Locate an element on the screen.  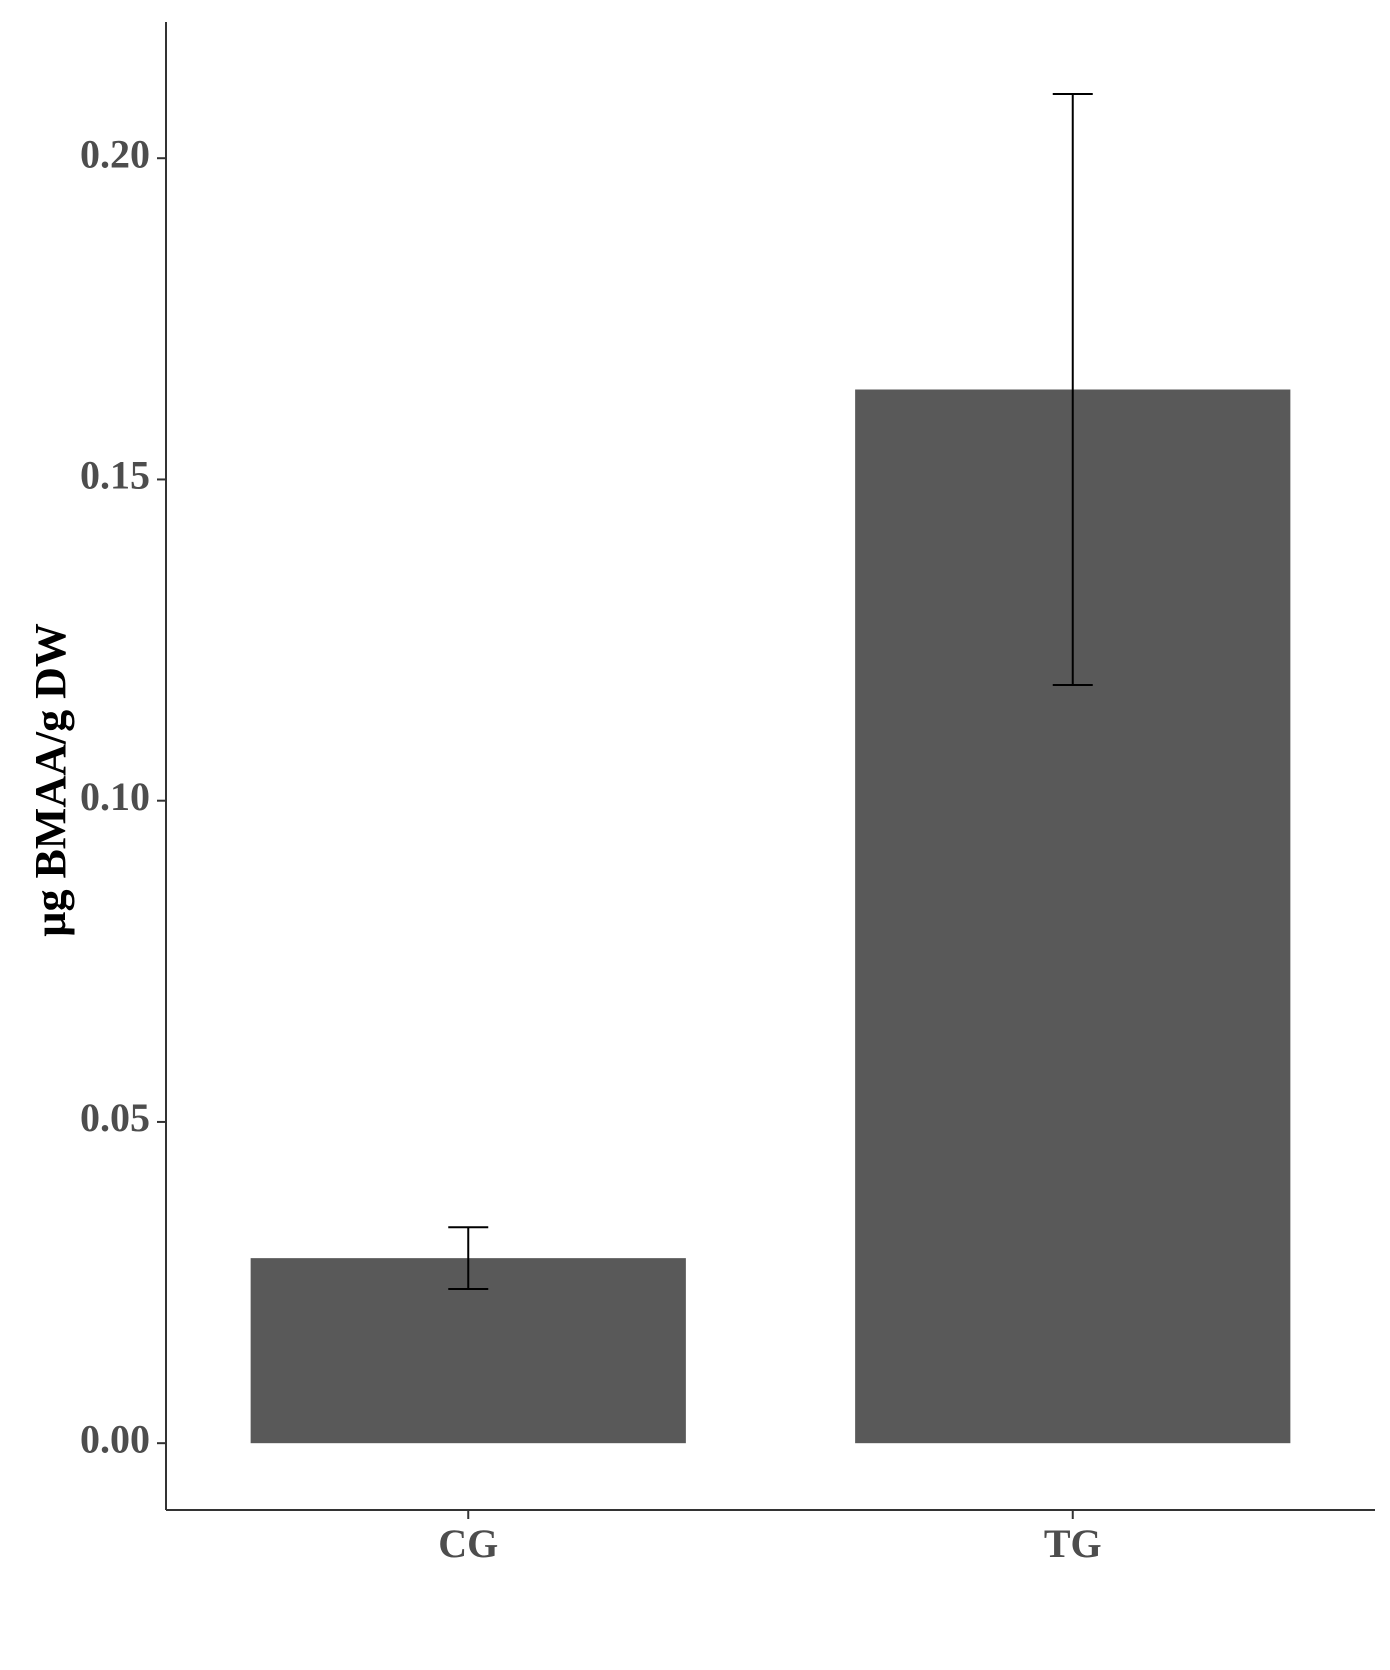
y-tick-label: 0.05 is located at coordinates (115, 1117).